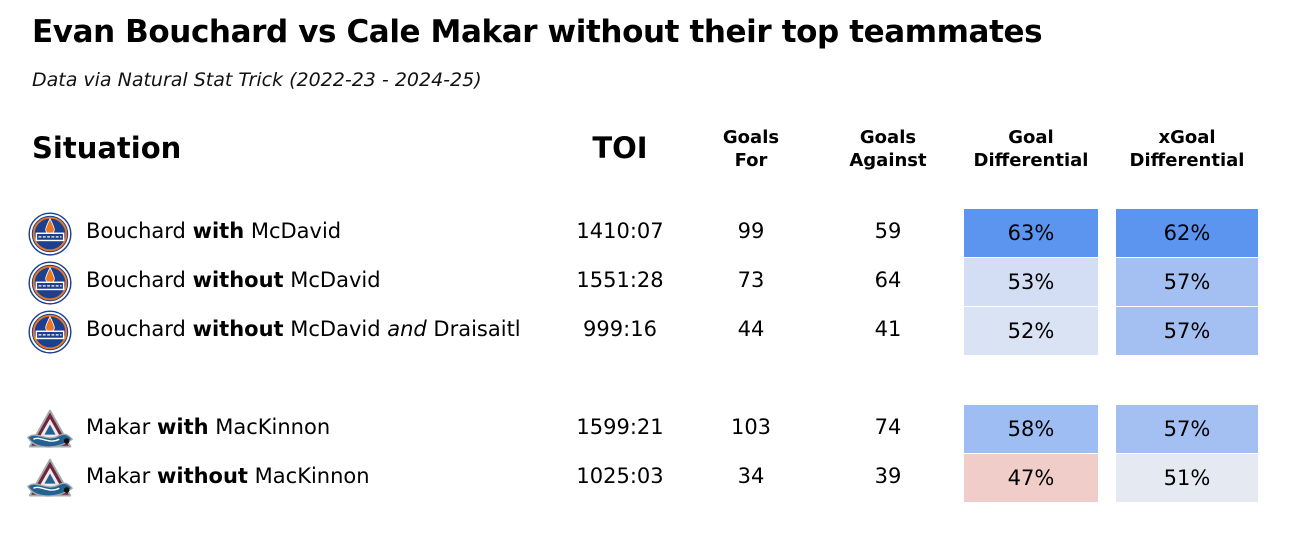 Image resolution: width=1291 pixels, height=535 pixels. What do you see at coordinates (888, 280) in the screenshot?
I see `goals-against-value: 64` at bounding box center [888, 280].